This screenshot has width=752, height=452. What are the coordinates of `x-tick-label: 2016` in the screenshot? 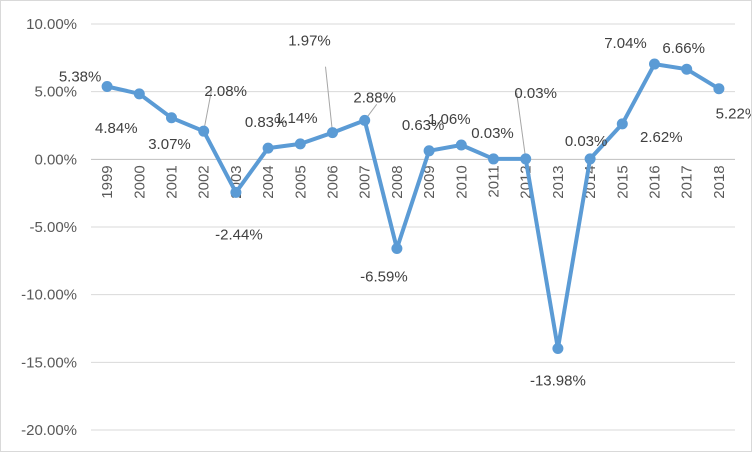 It's located at (655, 181).